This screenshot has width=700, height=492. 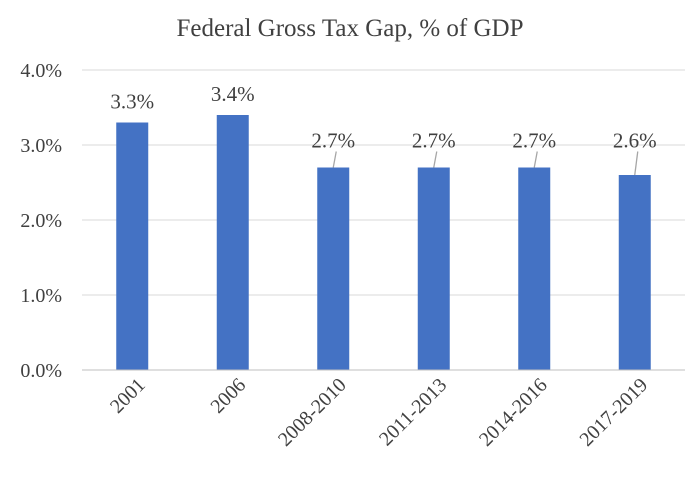 I want to click on x-tick-label: 2001, so click(x=128, y=396).